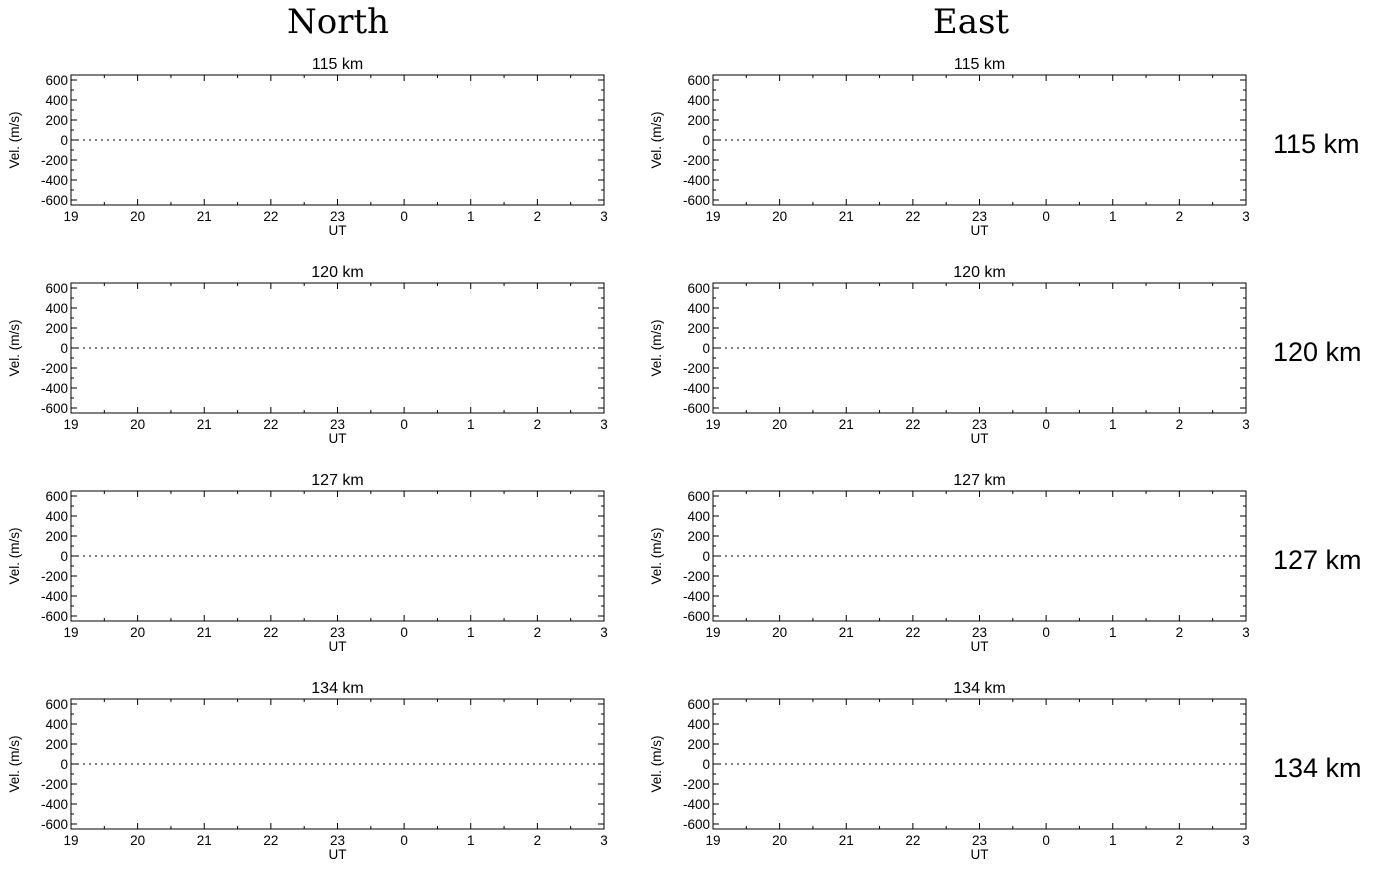 The height and width of the screenshot is (871, 1395). Describe the element at coordinates (404, 424) in the screenshot. I see `panel-north-120km-xtick-label: 0` at that location.